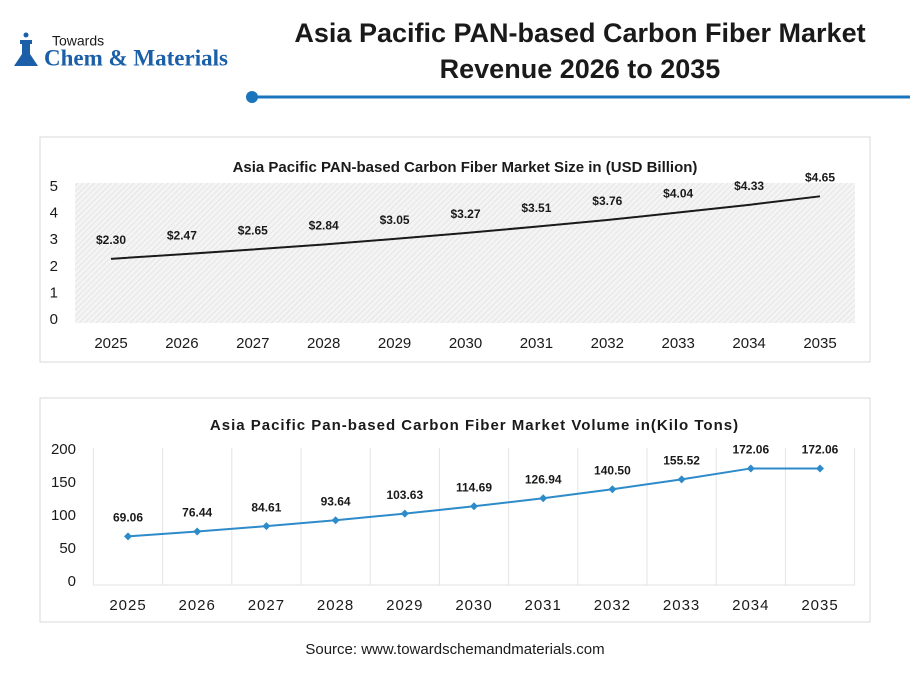  What do you see at coordinates (67, 548) in the screenshot?
I see `y-tick-label: 50` at bounding box center [67, 548].